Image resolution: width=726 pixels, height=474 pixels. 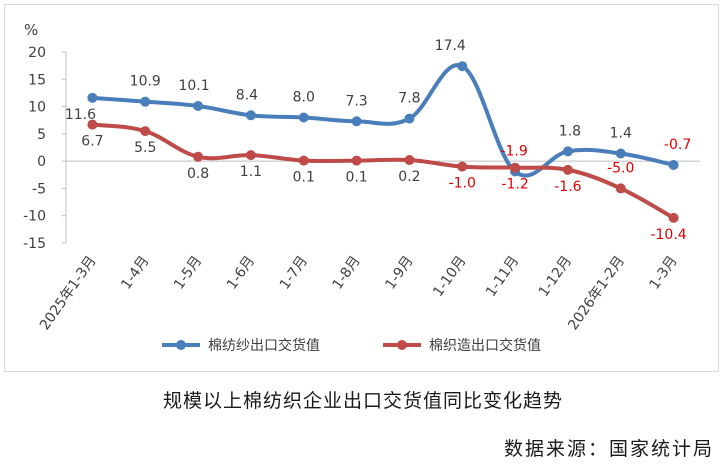 What do you see at coordinates (513, 152) in the screenshot?
I see `series-1-data-label: -1.9` at bounding box center [513, 152].